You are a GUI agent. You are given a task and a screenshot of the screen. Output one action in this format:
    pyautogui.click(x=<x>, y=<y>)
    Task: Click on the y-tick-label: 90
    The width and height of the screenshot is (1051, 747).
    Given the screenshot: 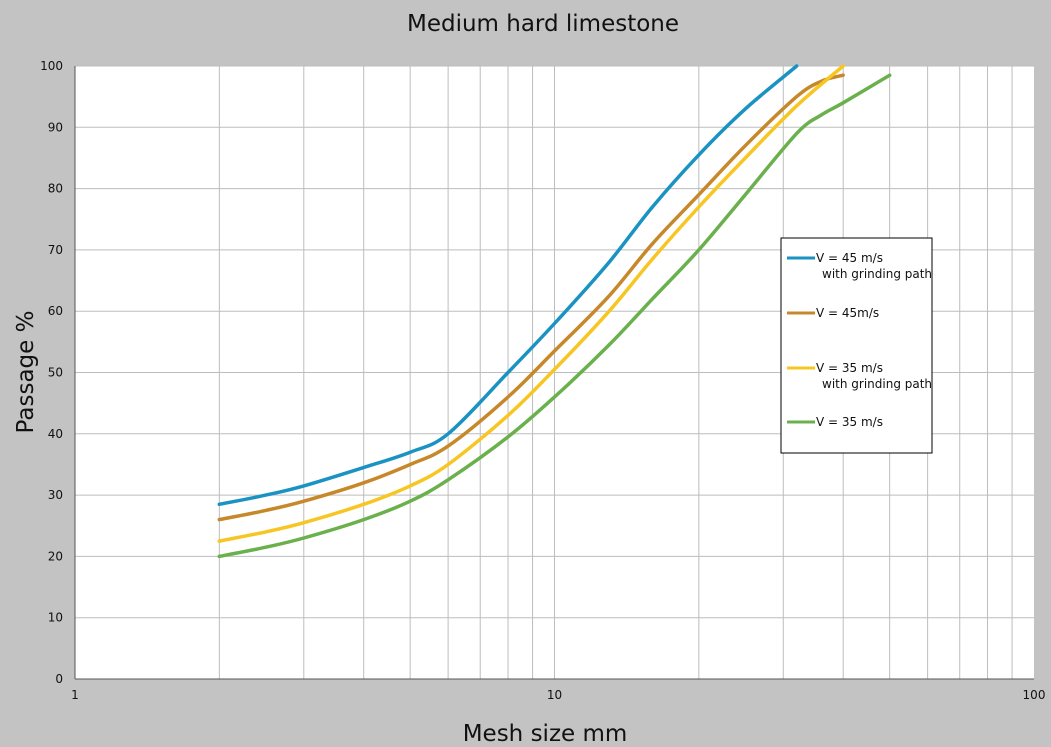 What is the action you would take?
    pyautogui.click(x=55, y=127)
    